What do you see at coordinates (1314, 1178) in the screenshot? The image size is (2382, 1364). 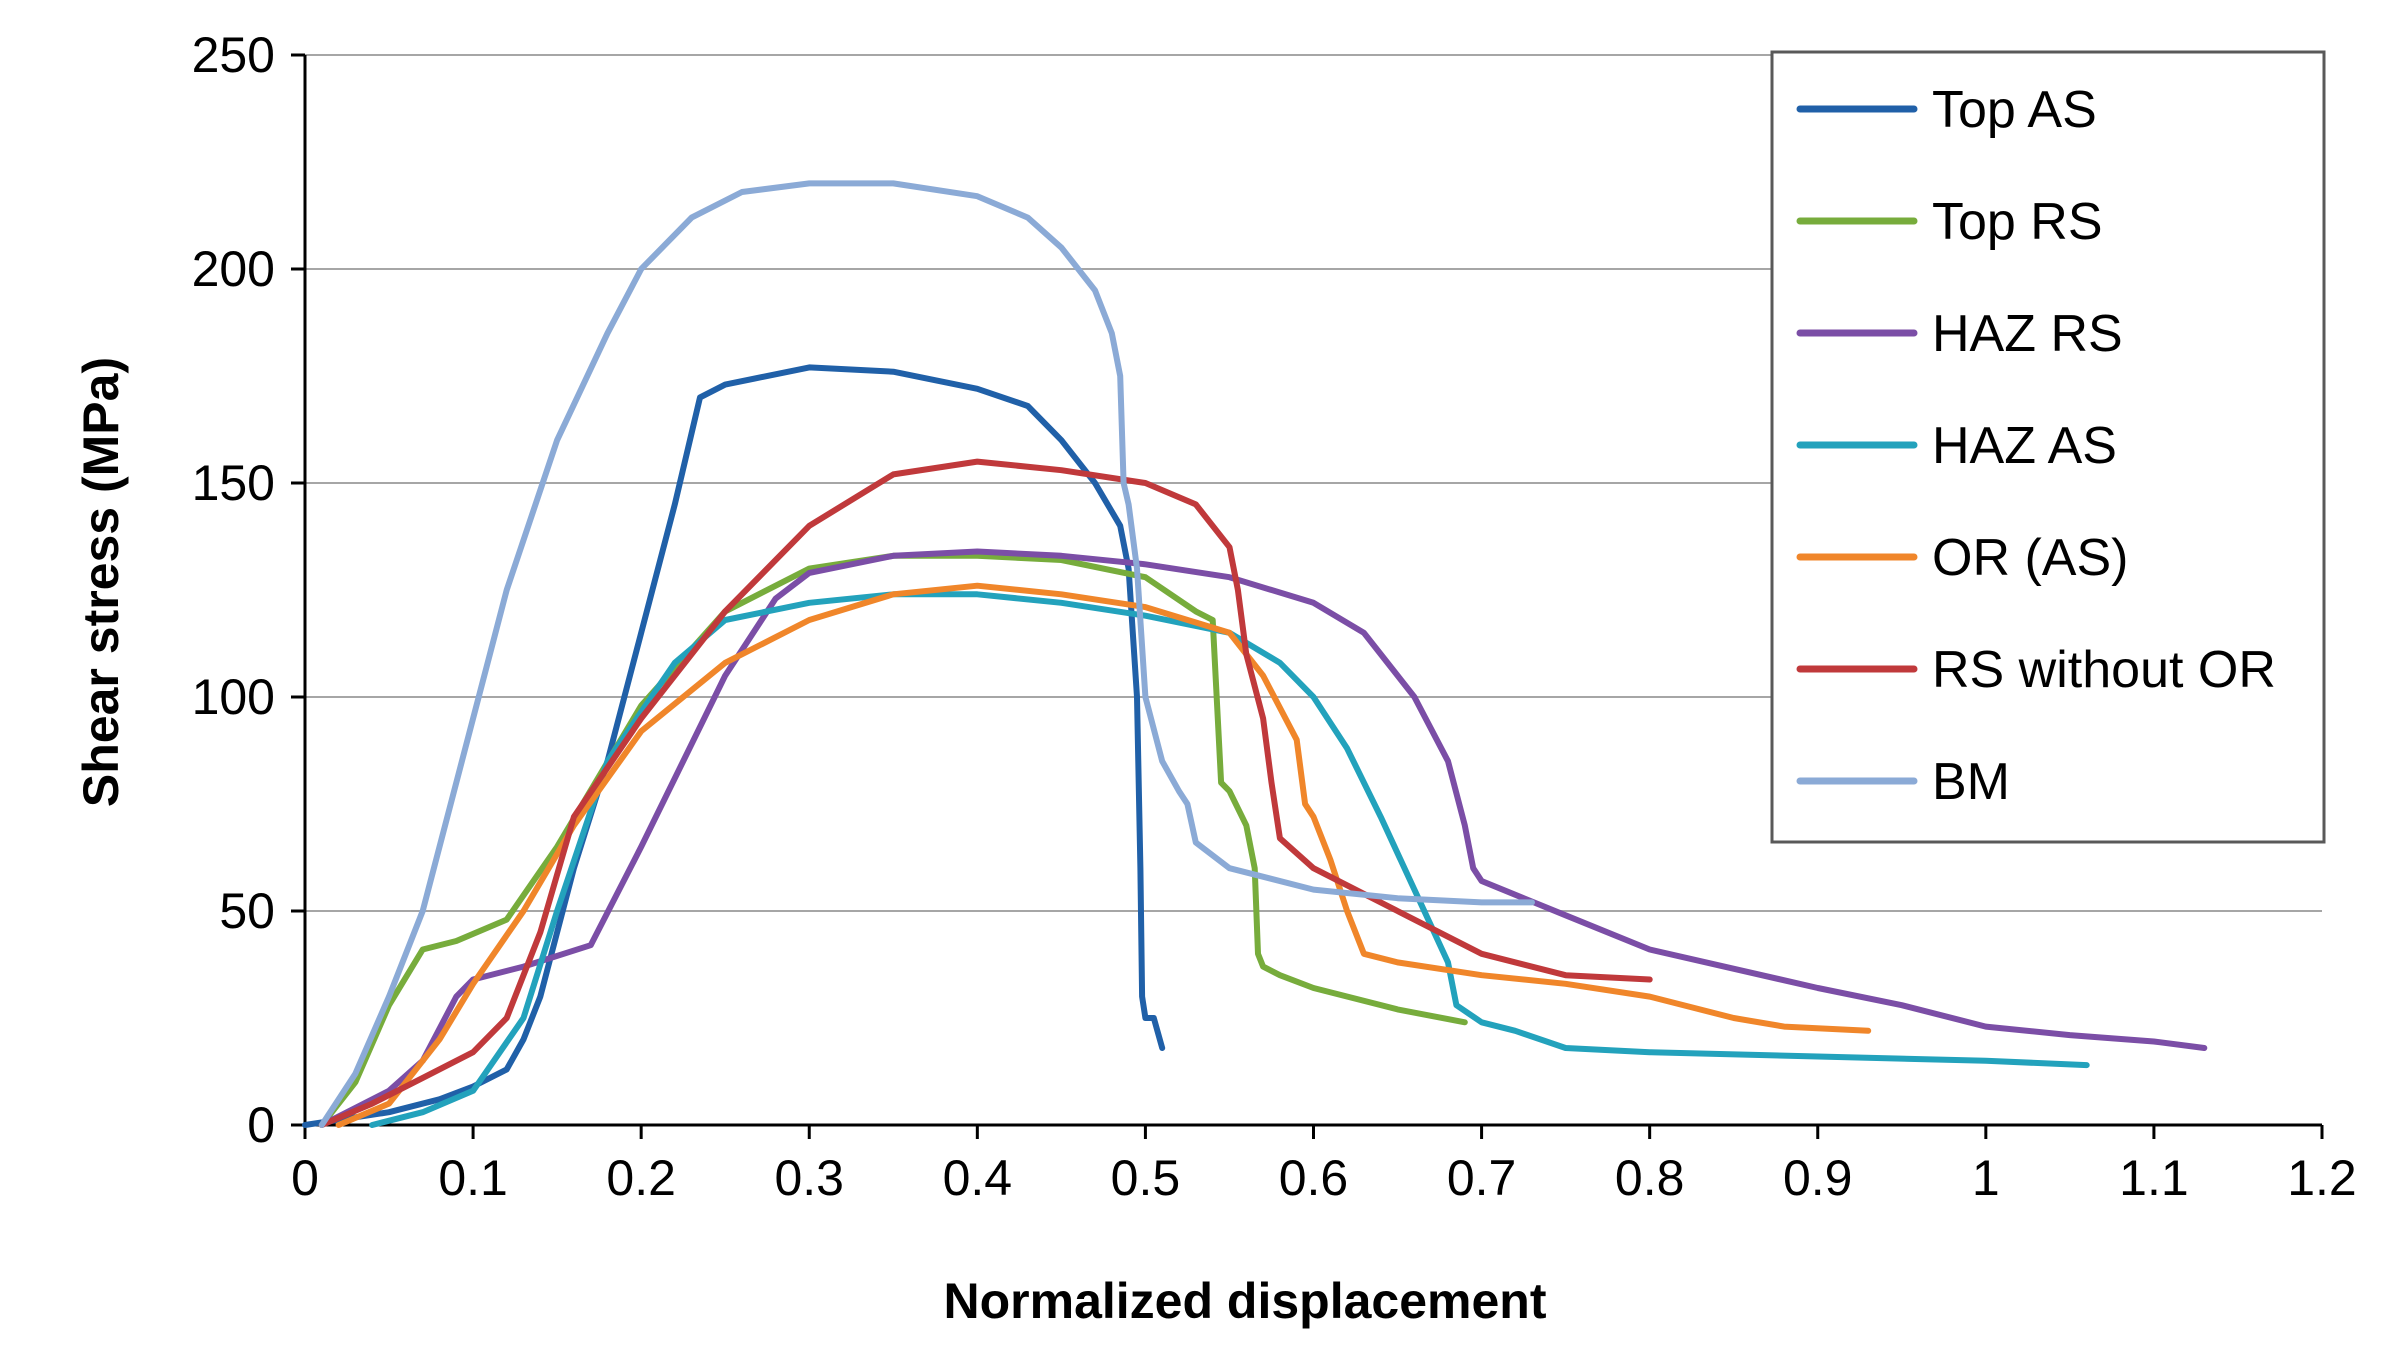 I see `x-tick-label-6: 0.6` at bounding box center [1314, 1178].